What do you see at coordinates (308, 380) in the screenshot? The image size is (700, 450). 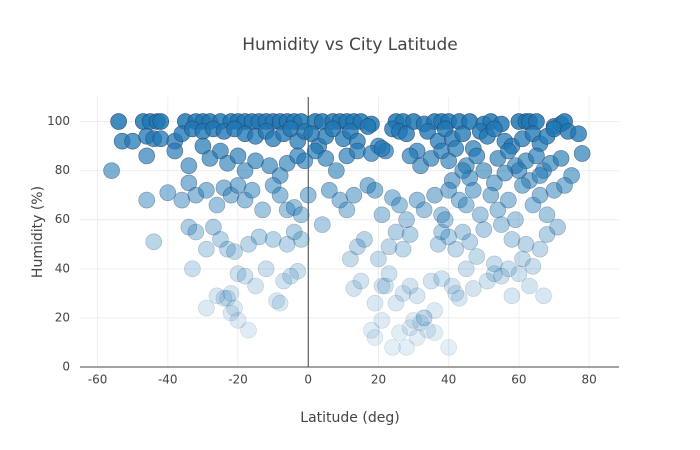 I see `x-tick-label: 0` at bounding box center [308, 380].